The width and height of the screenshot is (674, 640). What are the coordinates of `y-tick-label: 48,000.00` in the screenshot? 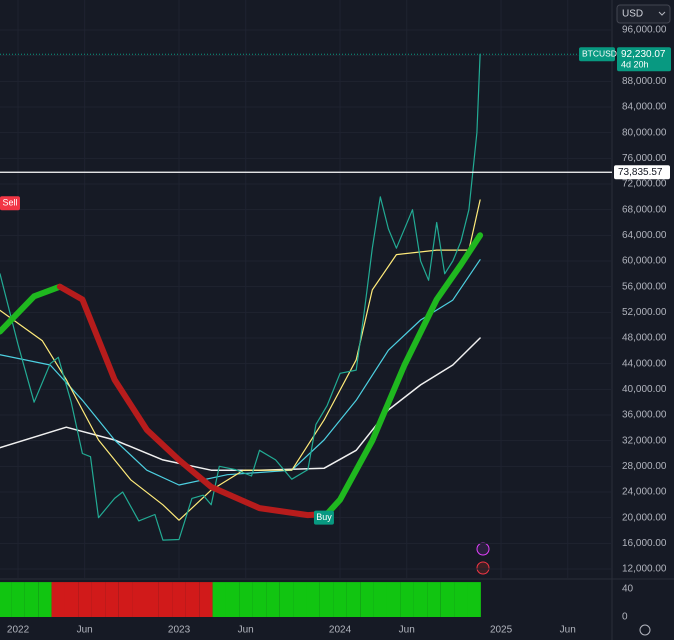 It's located at (644, 338).